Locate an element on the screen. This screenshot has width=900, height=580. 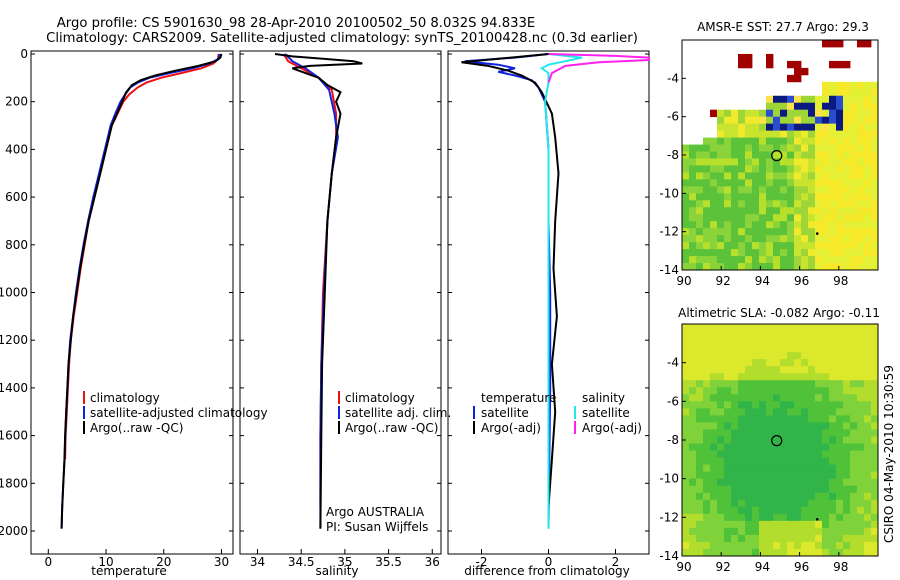
x-tick-label: 35.5 is located at coordinates (388, 562).